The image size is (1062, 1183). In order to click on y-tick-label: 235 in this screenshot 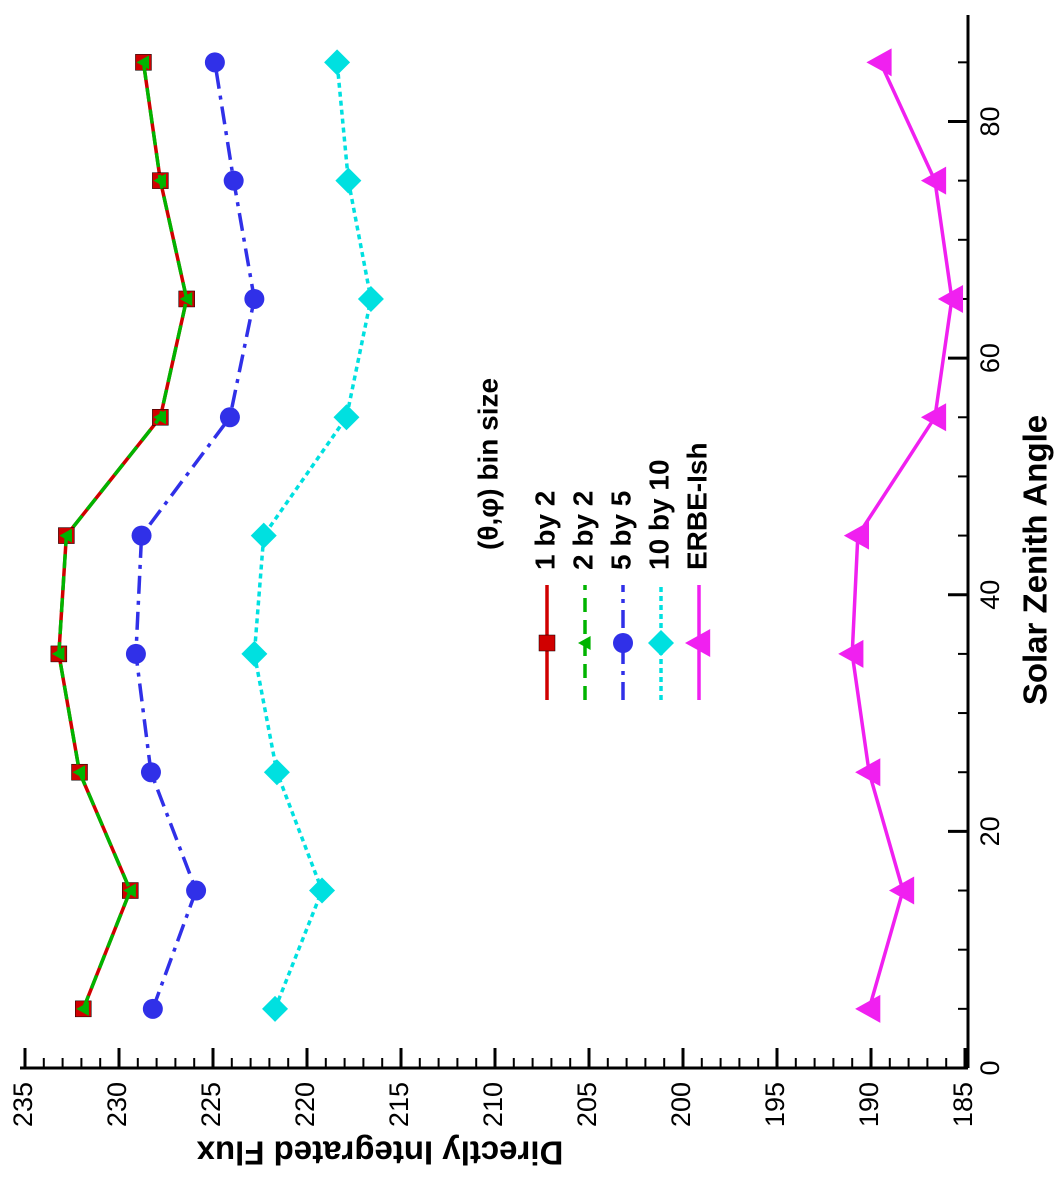, I will do `click(23, 1104)`.